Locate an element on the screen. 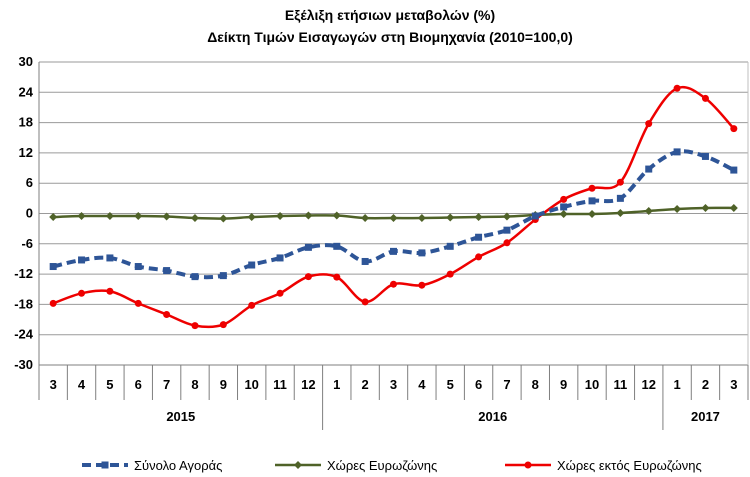 This screenshot has height=477, width=750. x-tick-label: 10 is located at coordinates (251, 384).